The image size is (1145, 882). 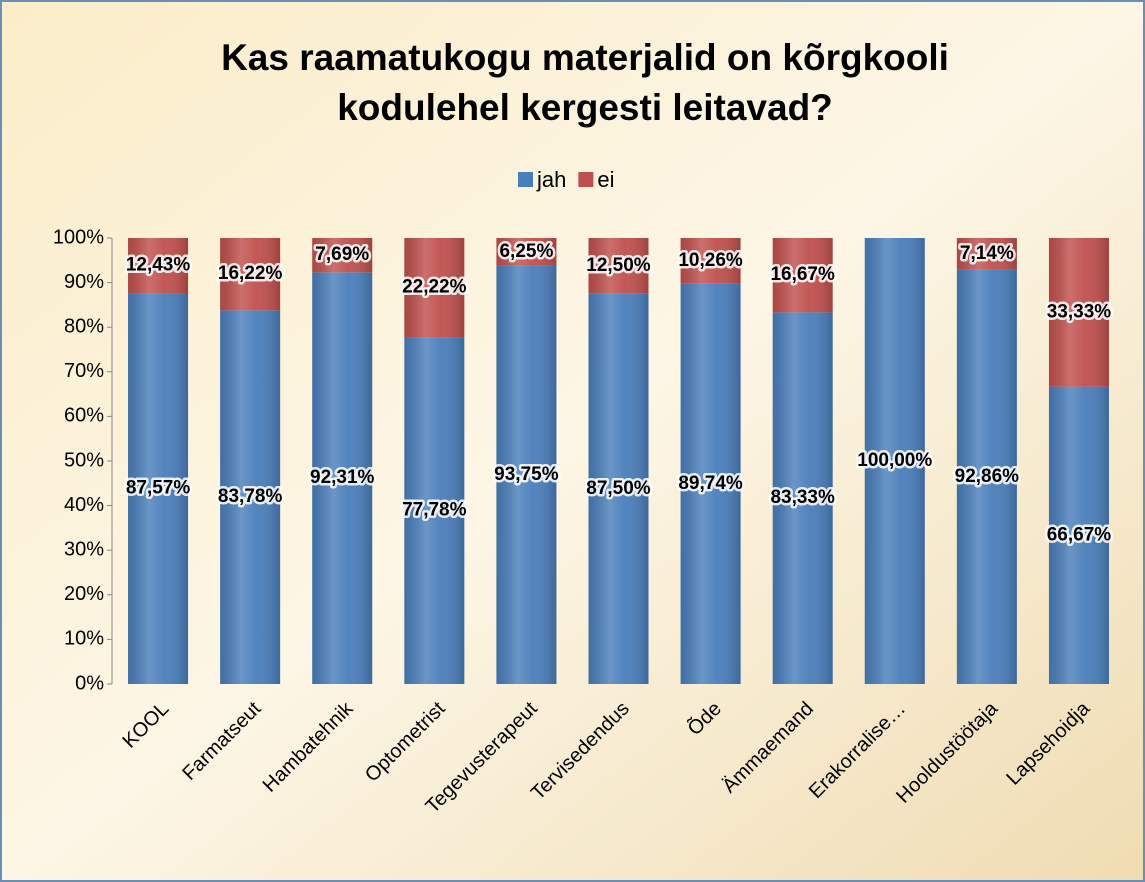 I want to click on value-label: 93,75%, so click(x=526, y=474).